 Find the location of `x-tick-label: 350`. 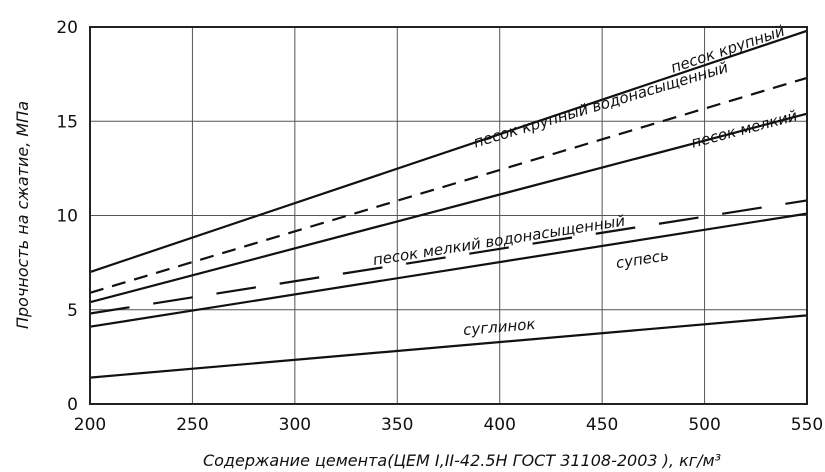

x-tick-label: 350 is located at coordinates (397, 425).